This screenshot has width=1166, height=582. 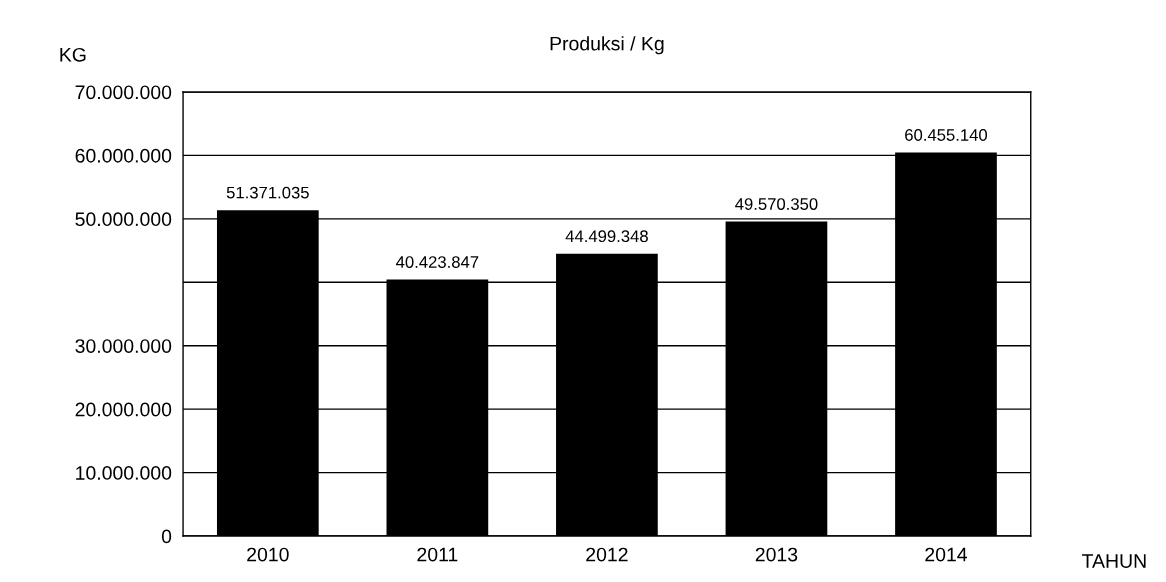 What do you see at coordinates (776, 204) in the screenshot?
I see `data-label: 49.570.350` at bounding box center [776, 204].